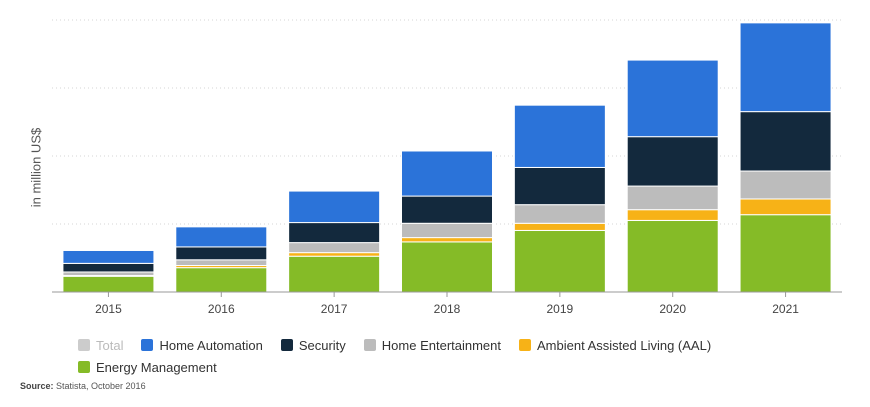 The height and width of the screenshot is (407, 870). Describe the element at coordinates (672, 198) in the screenshot. I see `bar-segment-home-entertainment-2020` at that location.